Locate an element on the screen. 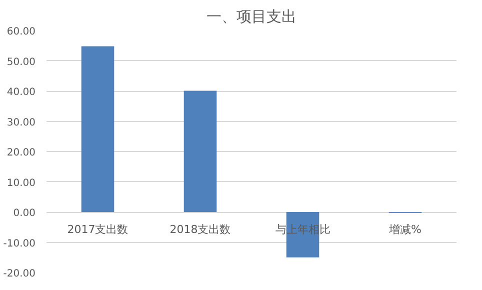 The width and height of the screenshot is (482, 290). y-tick-label: 10.00 is located at coordinates (21, 183).